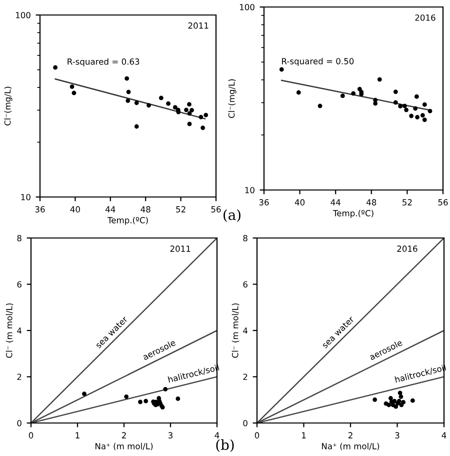 Image resolution: width=450 pixels, height=456 pixels. Describe the element at coordinates (225, 445) in the screenshot. I see `text: (b)` at that location.